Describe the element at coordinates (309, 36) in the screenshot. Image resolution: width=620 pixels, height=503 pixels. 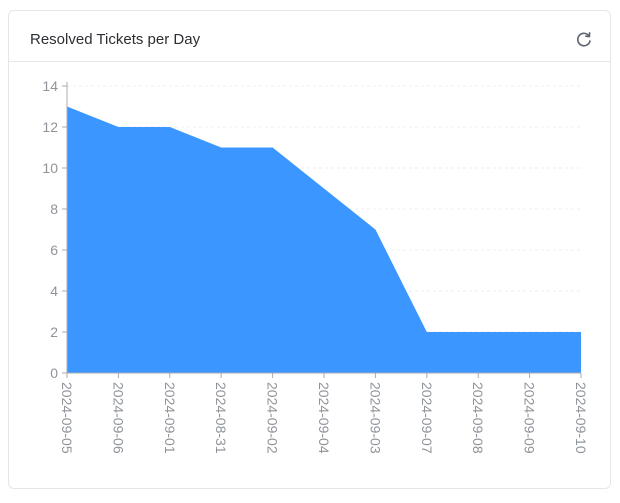
I see `card-header: Resolved Tickets per Day` at that location.